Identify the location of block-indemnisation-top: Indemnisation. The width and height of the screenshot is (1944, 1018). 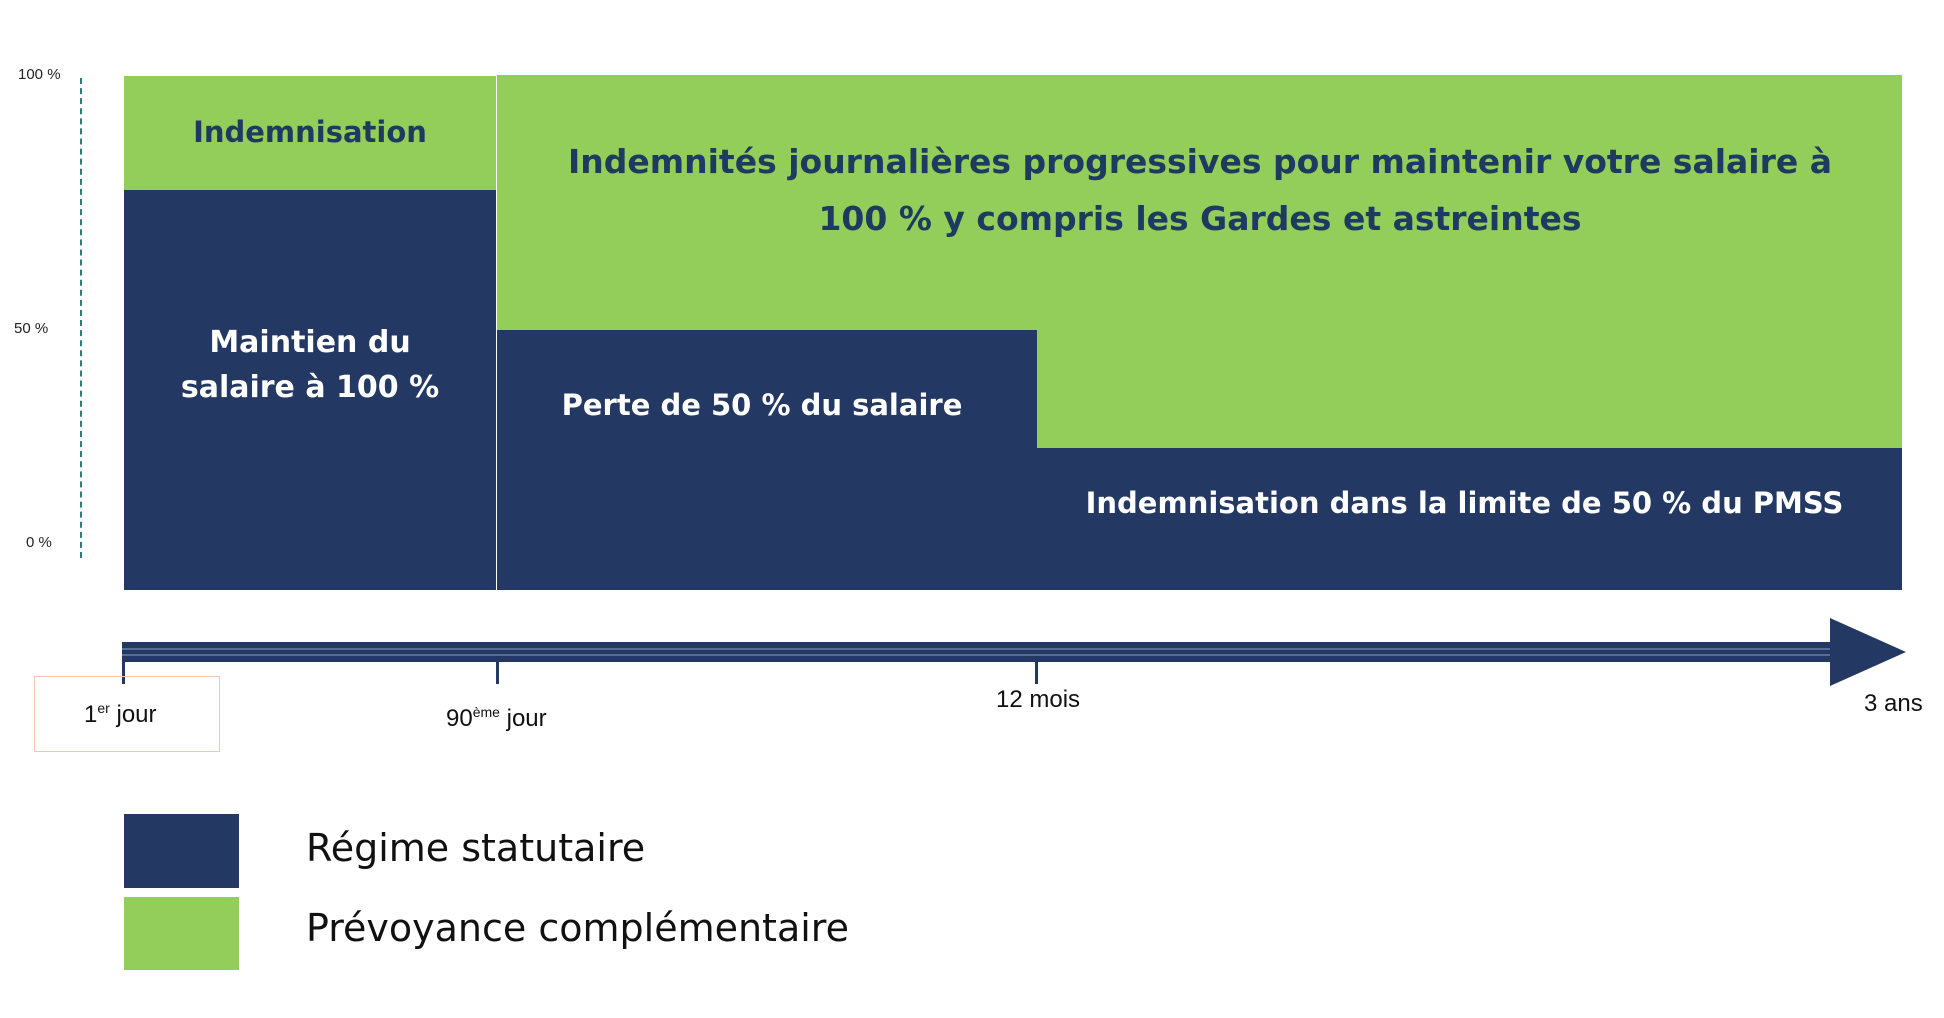
(310, 133).